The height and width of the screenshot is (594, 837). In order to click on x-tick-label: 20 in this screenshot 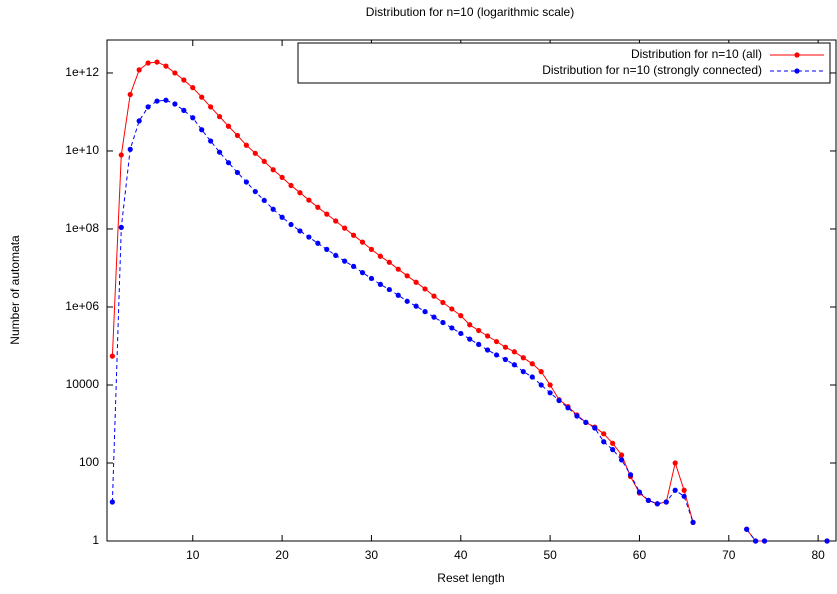, I will do `click(282, 555)`.